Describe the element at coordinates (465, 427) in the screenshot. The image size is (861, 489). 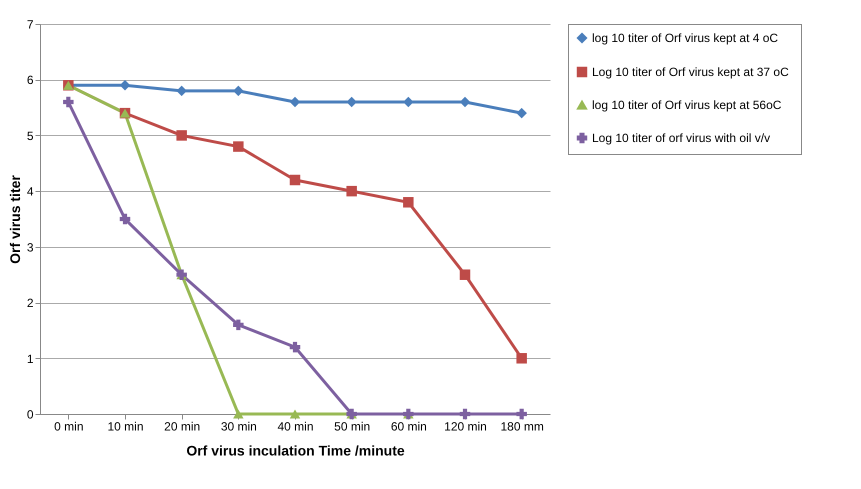
I see `x-tick-label: 120 min` at that location.